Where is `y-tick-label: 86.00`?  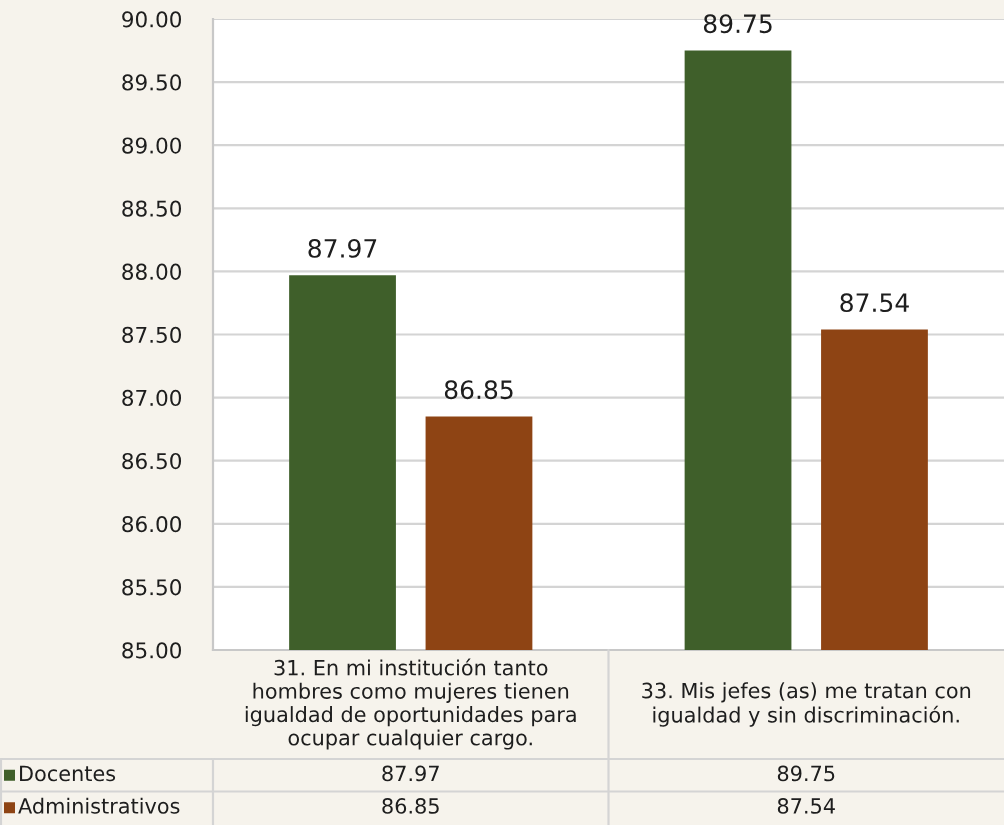
y-tick-label: 86.00 is located at coordinates (152, 524).